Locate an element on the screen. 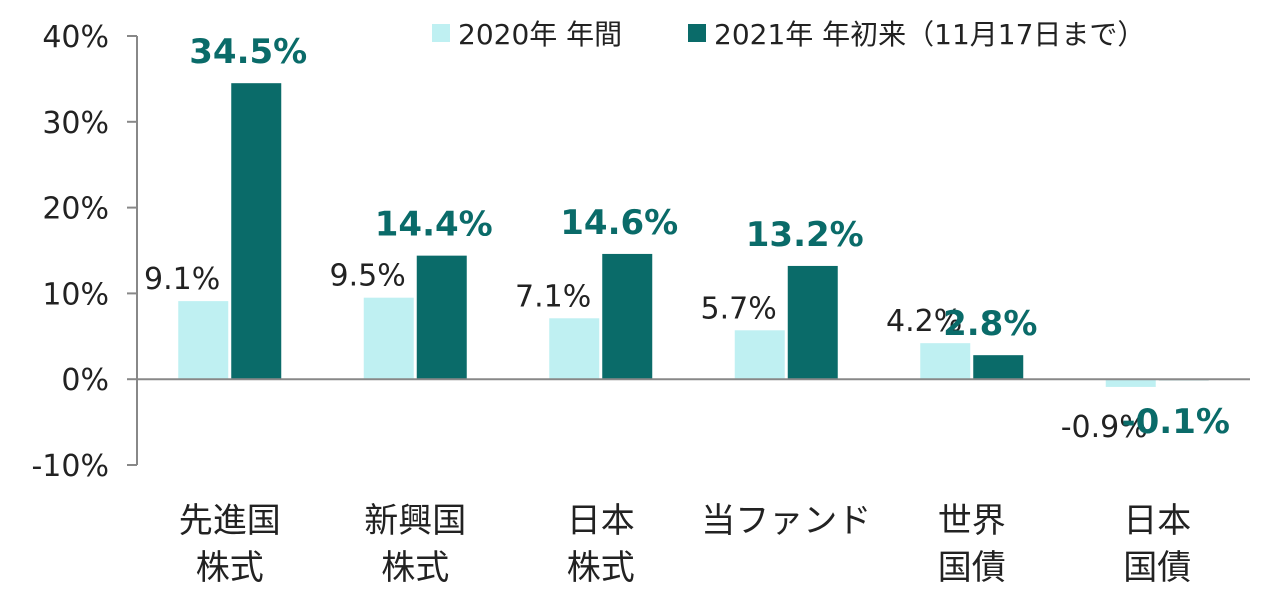 The width and height of the screenshot is (1280, 605). category-label: 先進国 is located at coordinates (230, 521).